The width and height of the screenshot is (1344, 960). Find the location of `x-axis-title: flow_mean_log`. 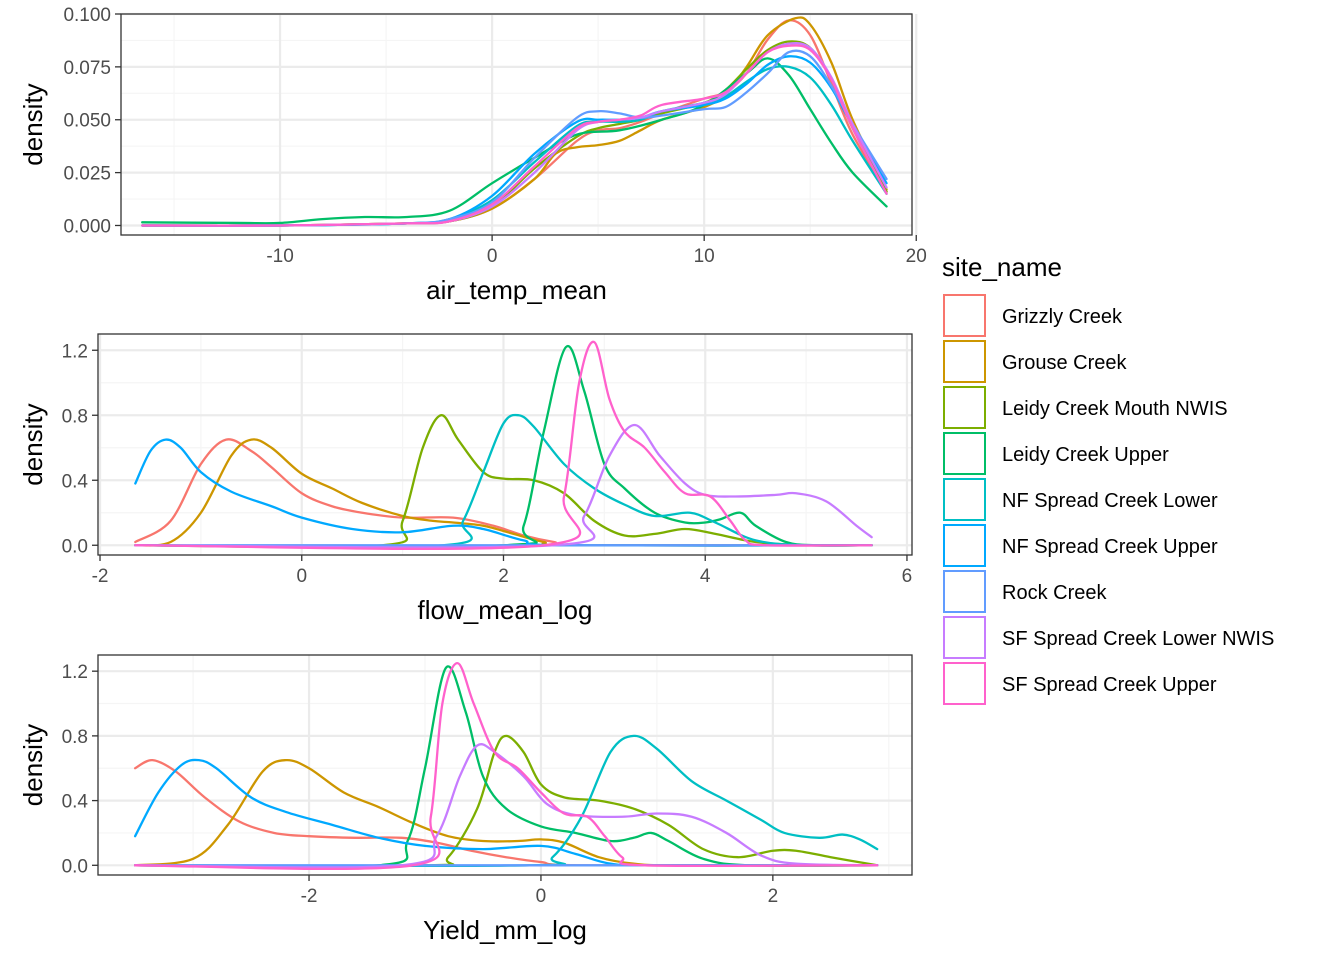

x-axis-title: flow_mean_log is located at coordinates (505, 610).